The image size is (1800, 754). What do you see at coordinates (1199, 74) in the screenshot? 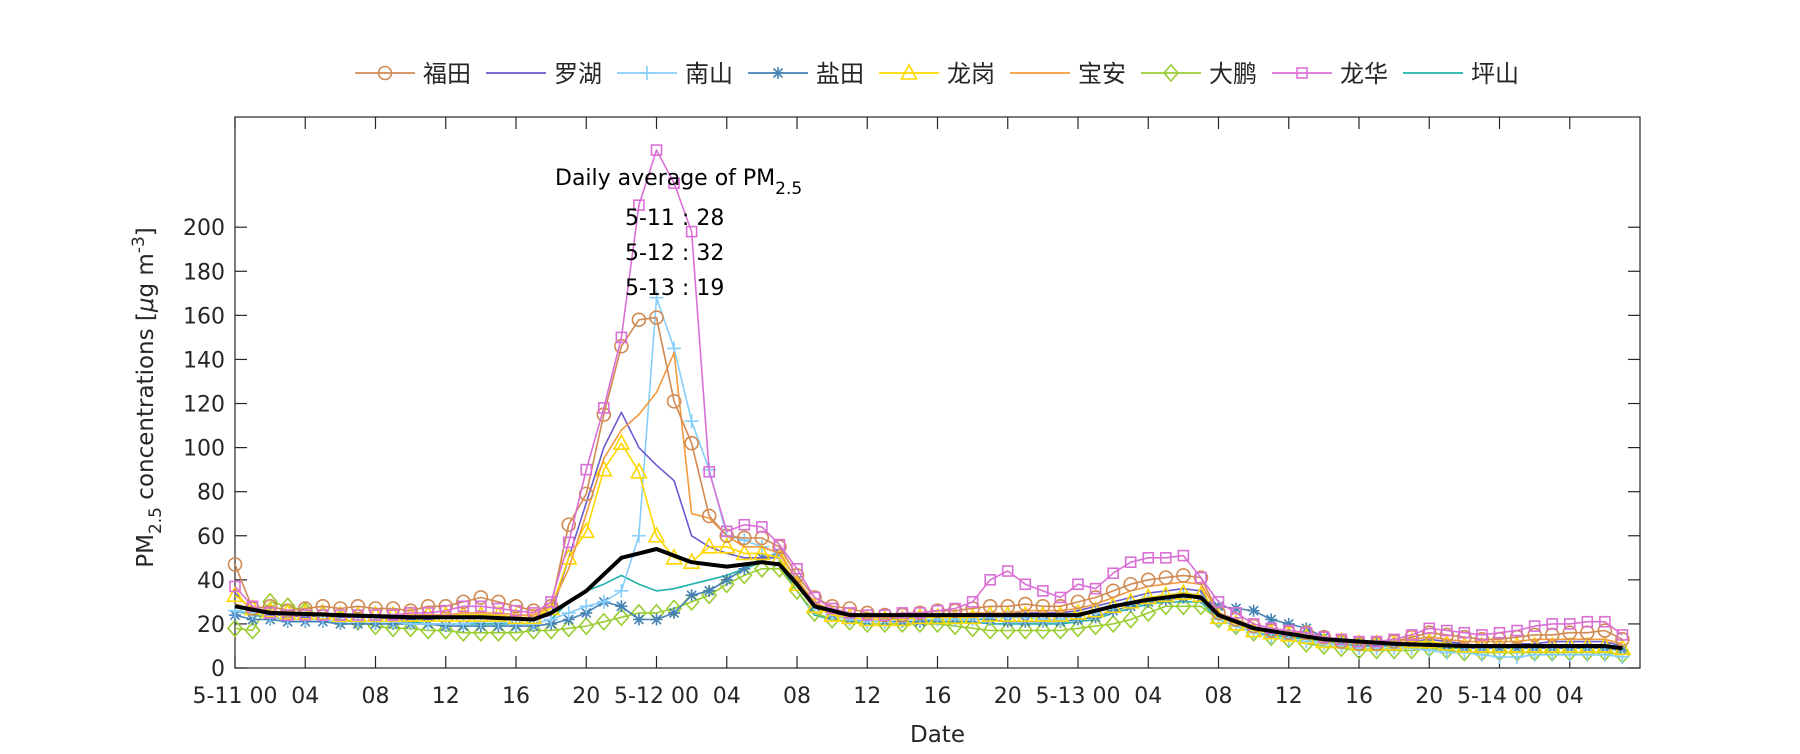
I see `legend-item: 大鹏` at bounding box center [1199, 74].